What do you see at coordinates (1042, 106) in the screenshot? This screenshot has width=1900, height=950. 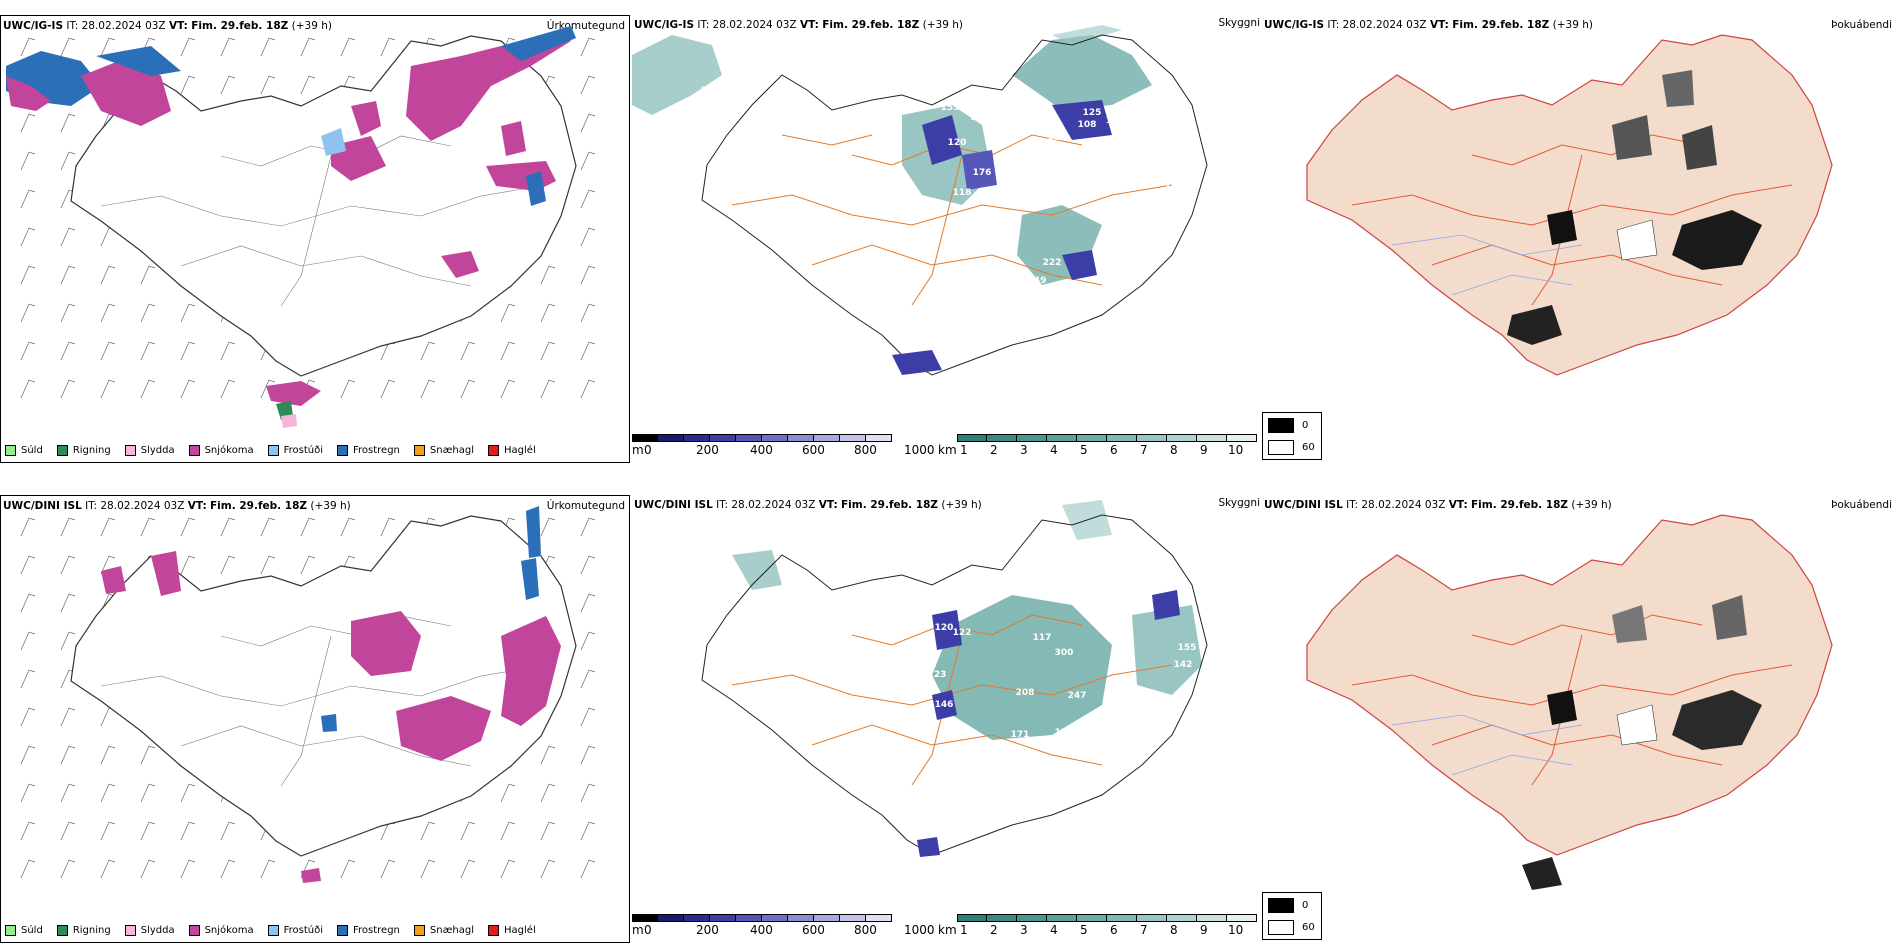 I see `visibility-label: 105` at bounding box center [1042, 106].